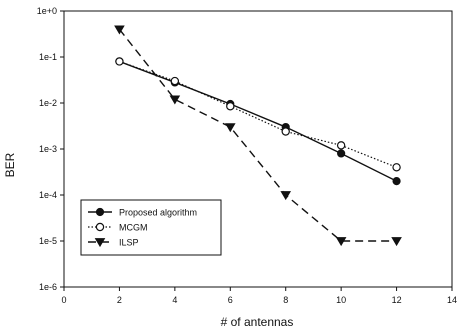 The image size is (461, 332). I want to click on legend-label: ILSP, so click(129, 243).